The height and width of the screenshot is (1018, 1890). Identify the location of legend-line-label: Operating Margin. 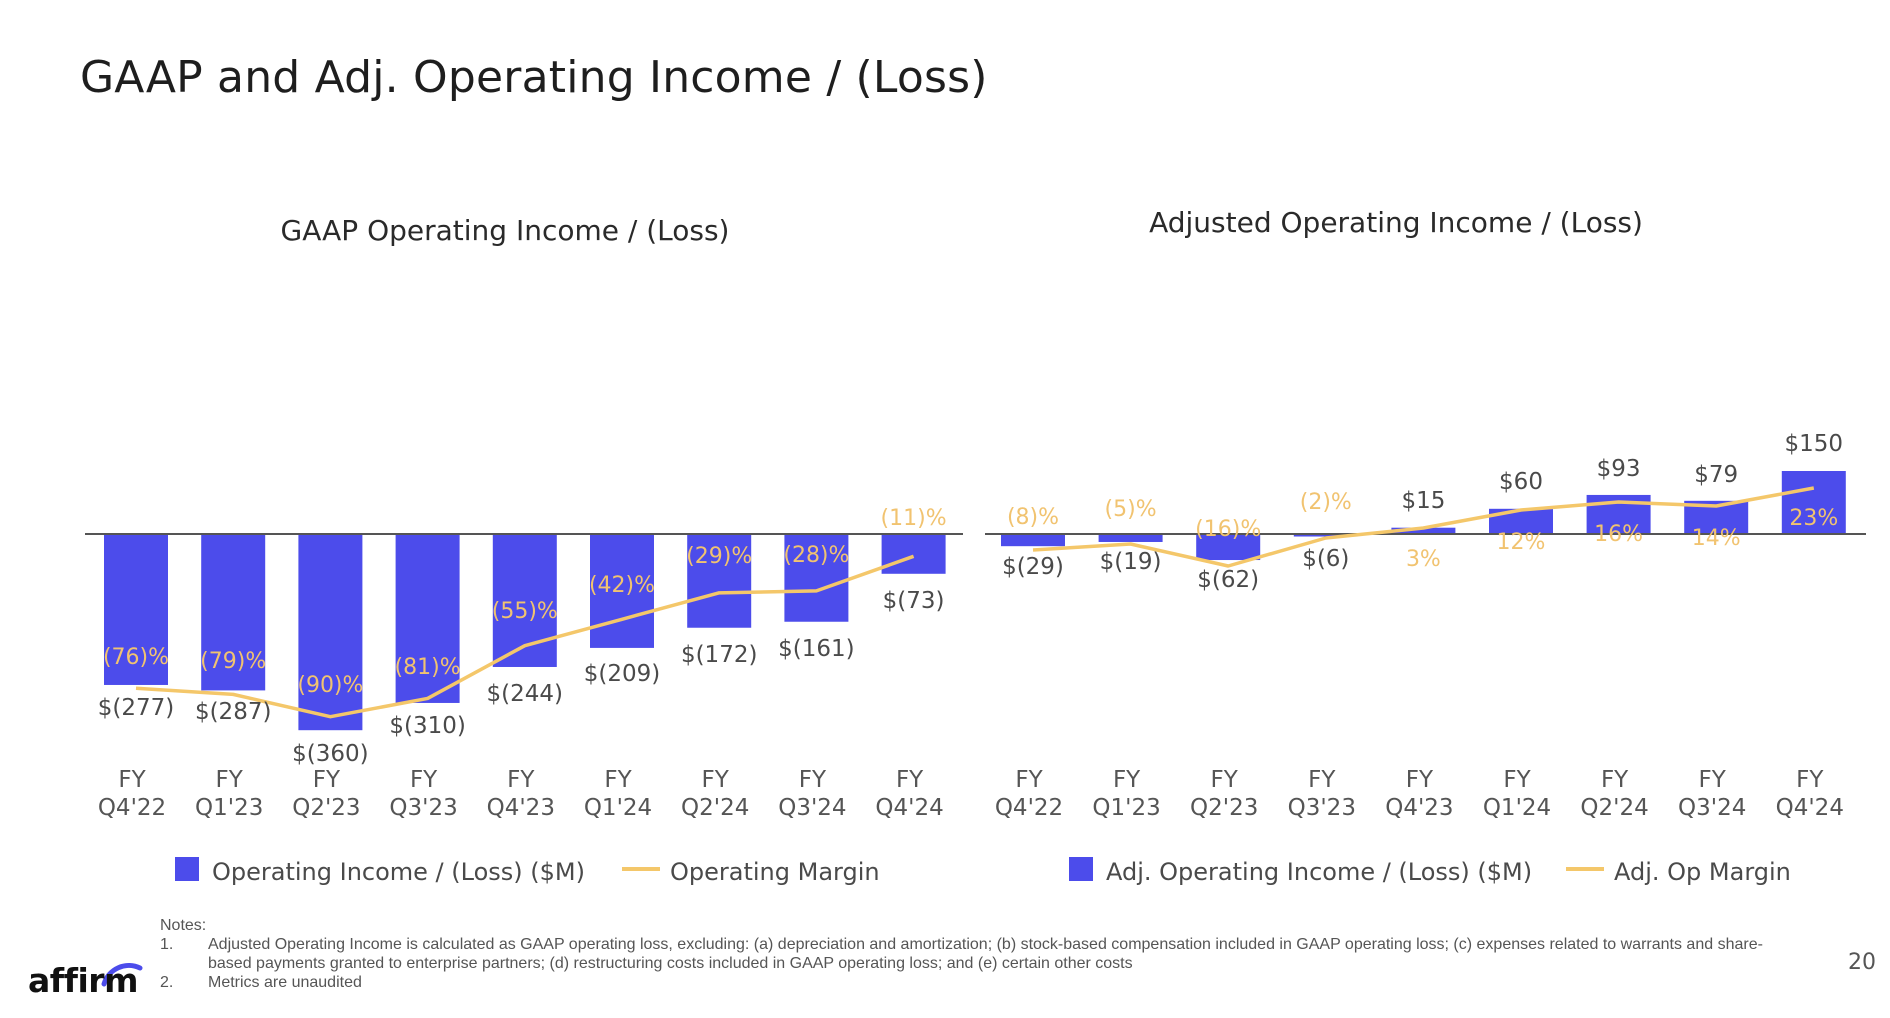
(775, 872).